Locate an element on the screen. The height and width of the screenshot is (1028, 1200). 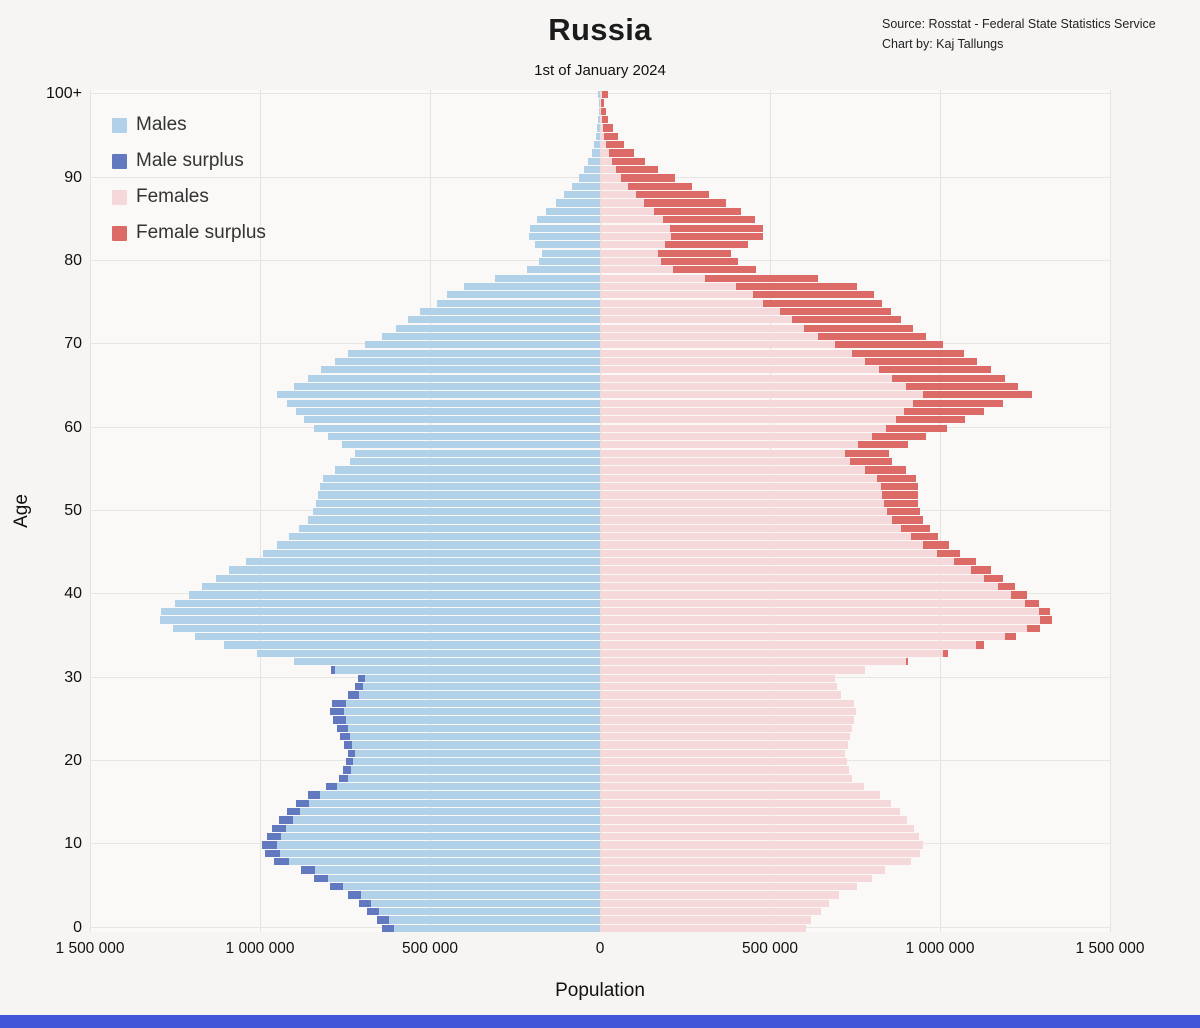
legend-label: Male surplus is located at coordinates (190, 160).